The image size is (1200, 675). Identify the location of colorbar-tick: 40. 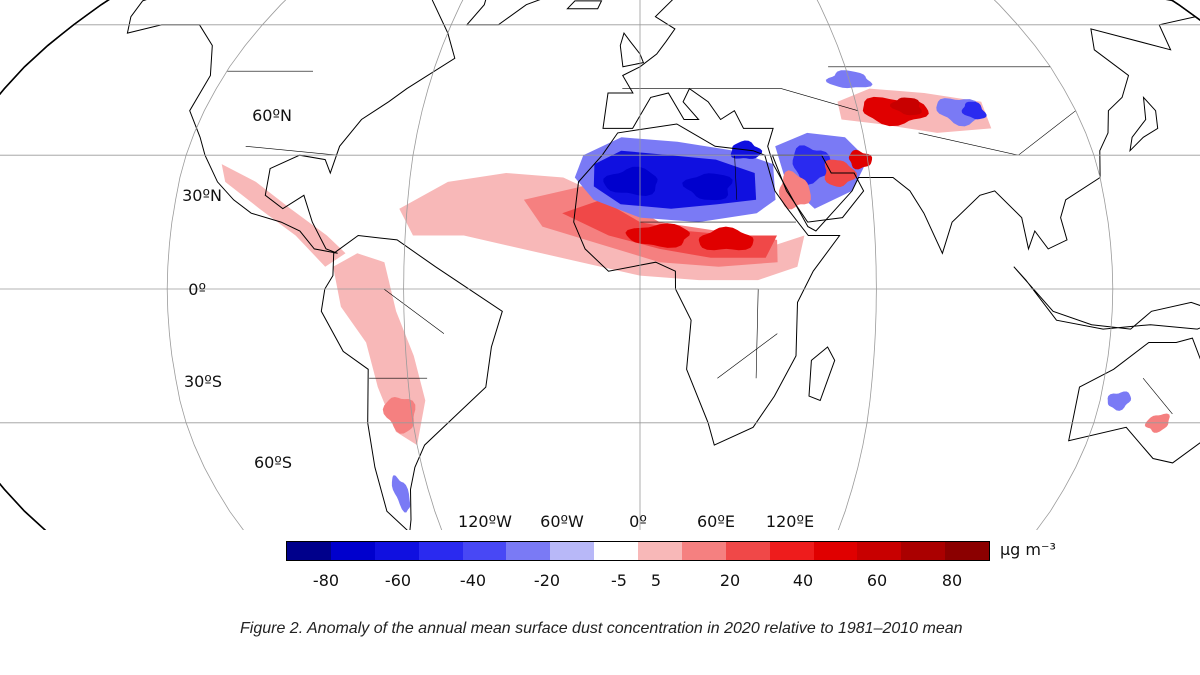
(803, 580).